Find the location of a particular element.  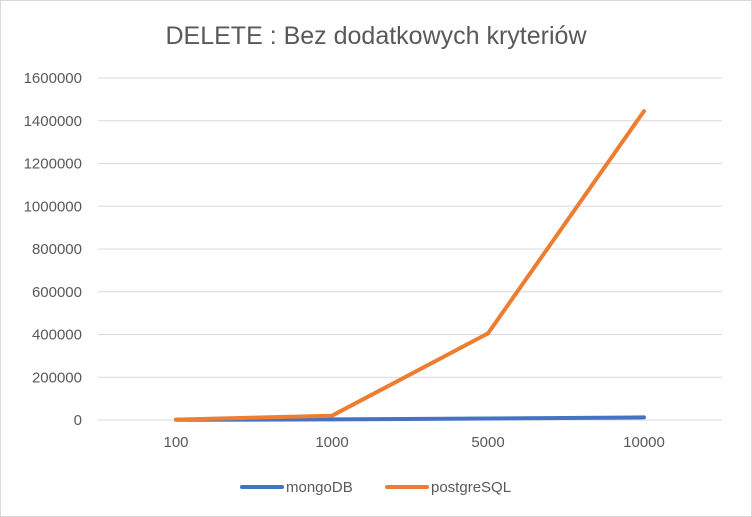

y-tick-label: 1600000 is located at coordinates (53, 78).